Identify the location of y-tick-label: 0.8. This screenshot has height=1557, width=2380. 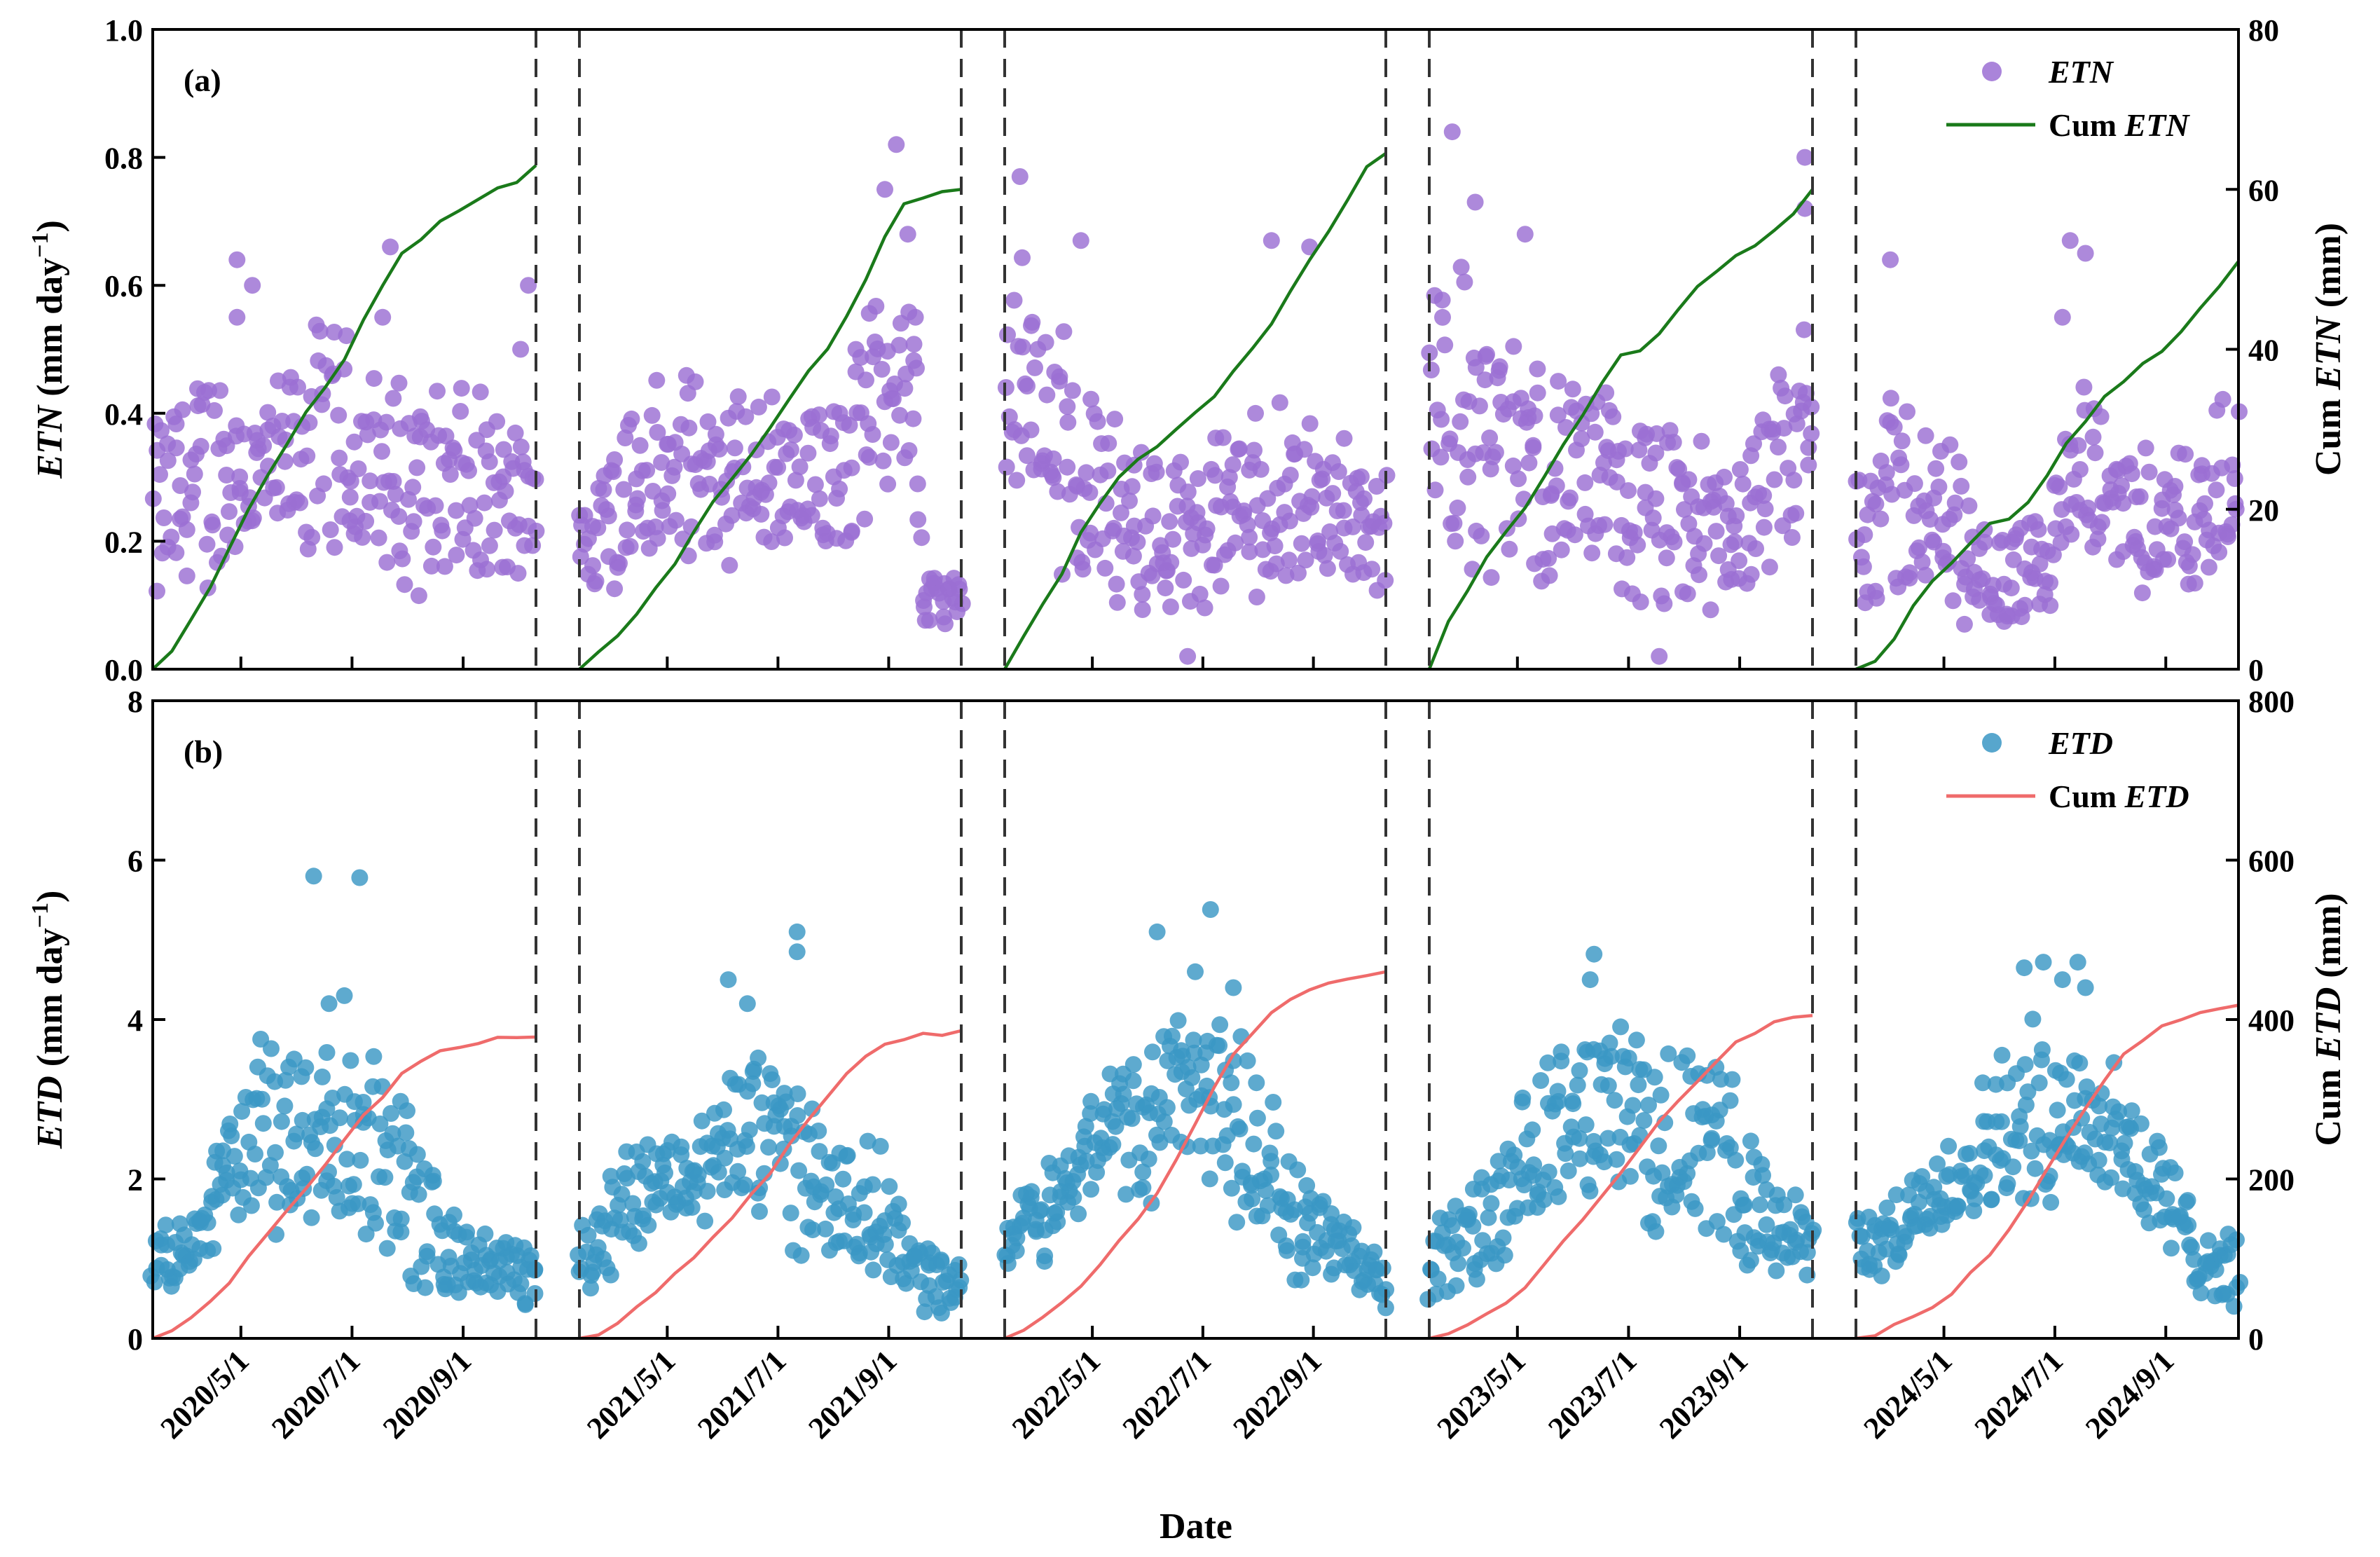
(123, 159).